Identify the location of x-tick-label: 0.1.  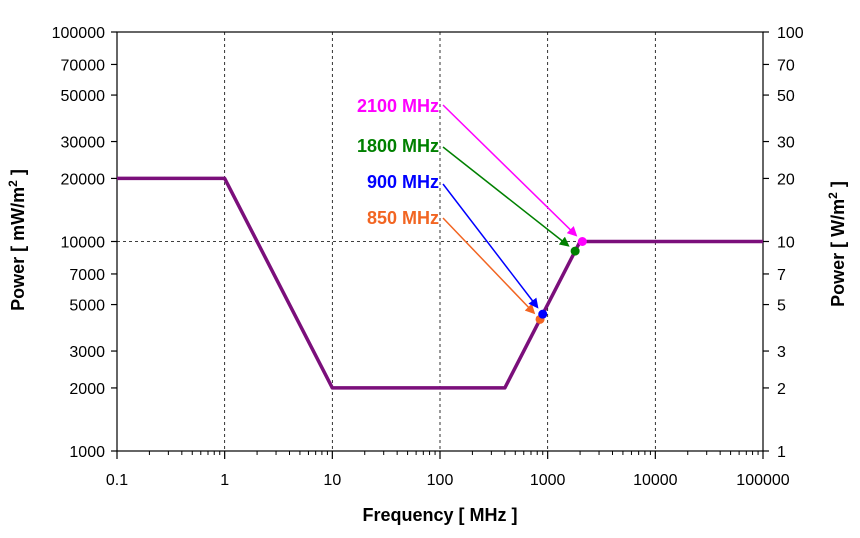
(117, 480).